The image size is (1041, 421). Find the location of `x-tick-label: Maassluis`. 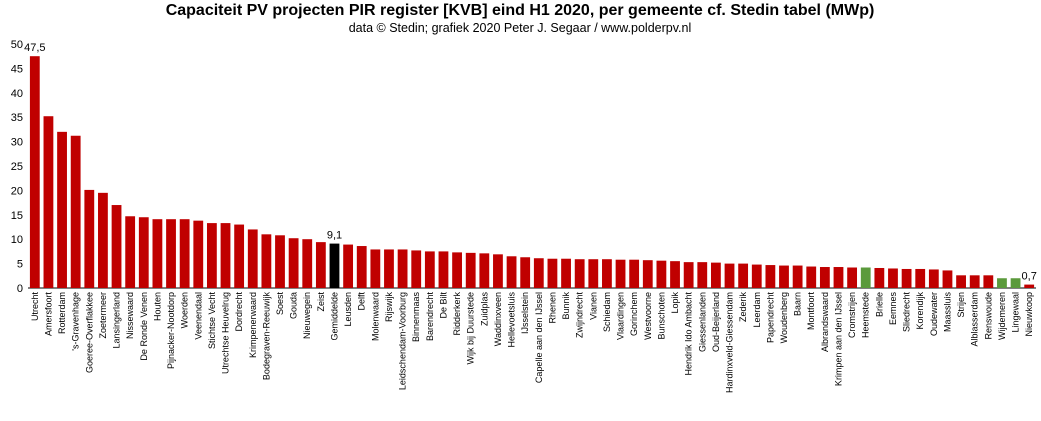

x-tick-label: Maassluis is located at coordinates (947, 312).